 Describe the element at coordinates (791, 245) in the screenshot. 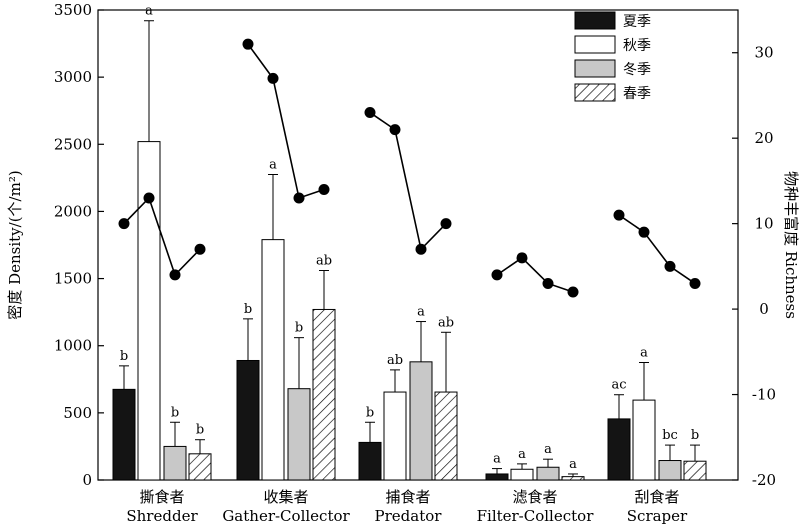

I see `right-axis-title: 物种丰富度 Richness` at that location.